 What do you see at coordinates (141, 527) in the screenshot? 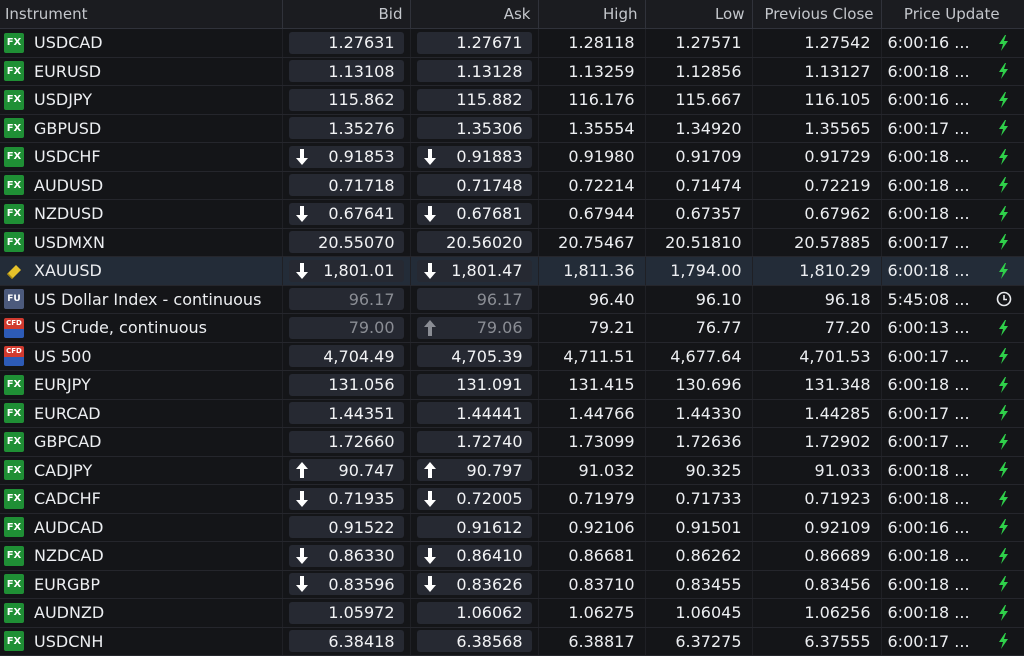
I see `instrument-cell: FX AUDCAD` at bounding box center [141, 527].